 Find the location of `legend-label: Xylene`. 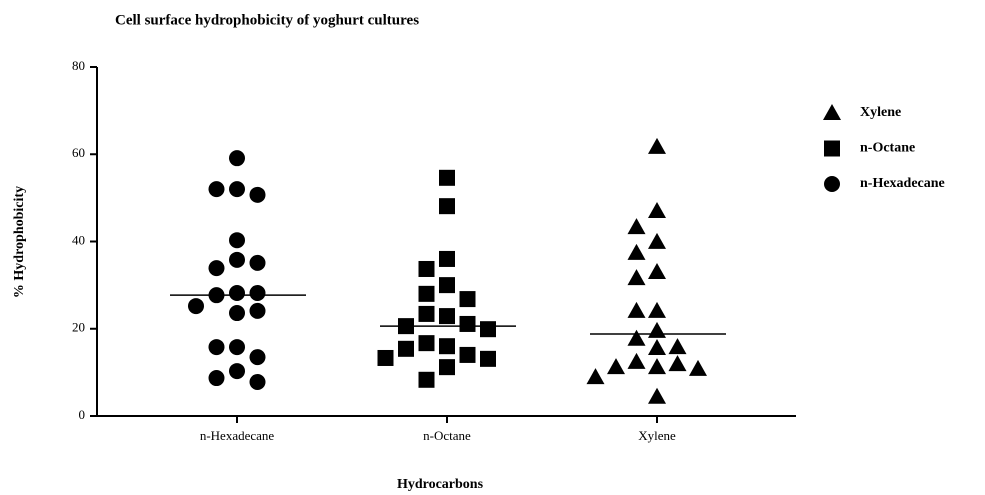

legend-label: Xylene is located at coordinates (880, 112).